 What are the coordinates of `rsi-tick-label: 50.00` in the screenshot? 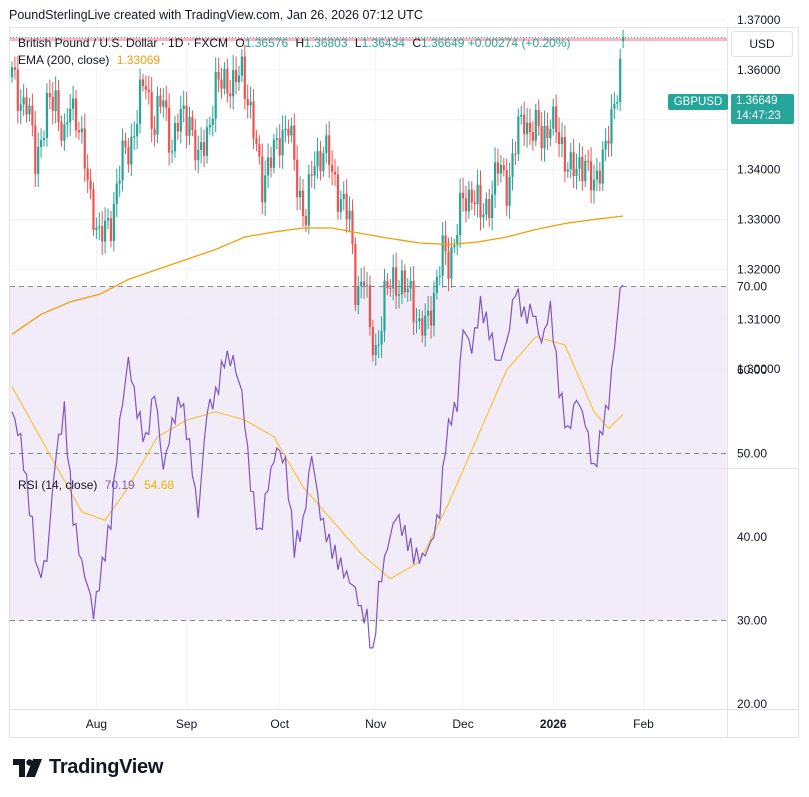 It's located at (752, 454).